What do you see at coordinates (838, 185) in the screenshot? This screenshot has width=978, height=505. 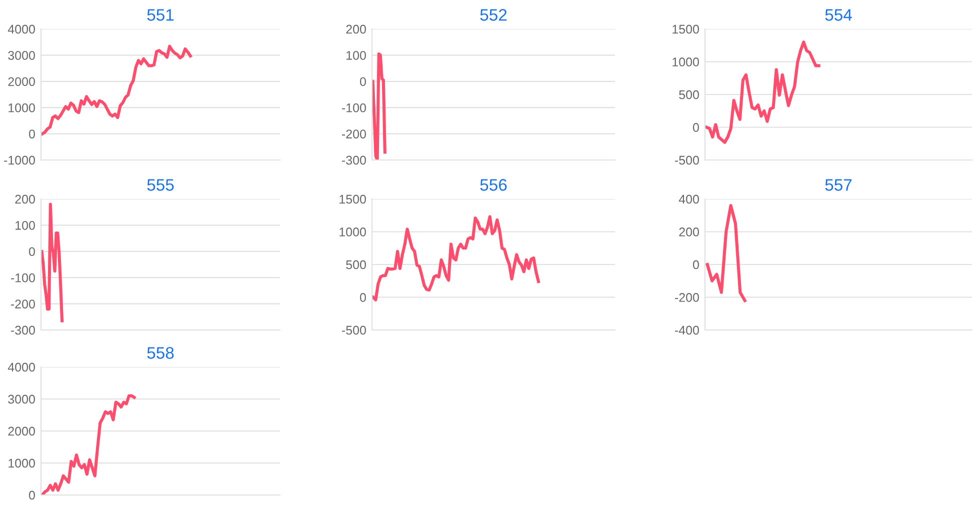 I see `chart-title: 557` at bounding box center [838, 185].